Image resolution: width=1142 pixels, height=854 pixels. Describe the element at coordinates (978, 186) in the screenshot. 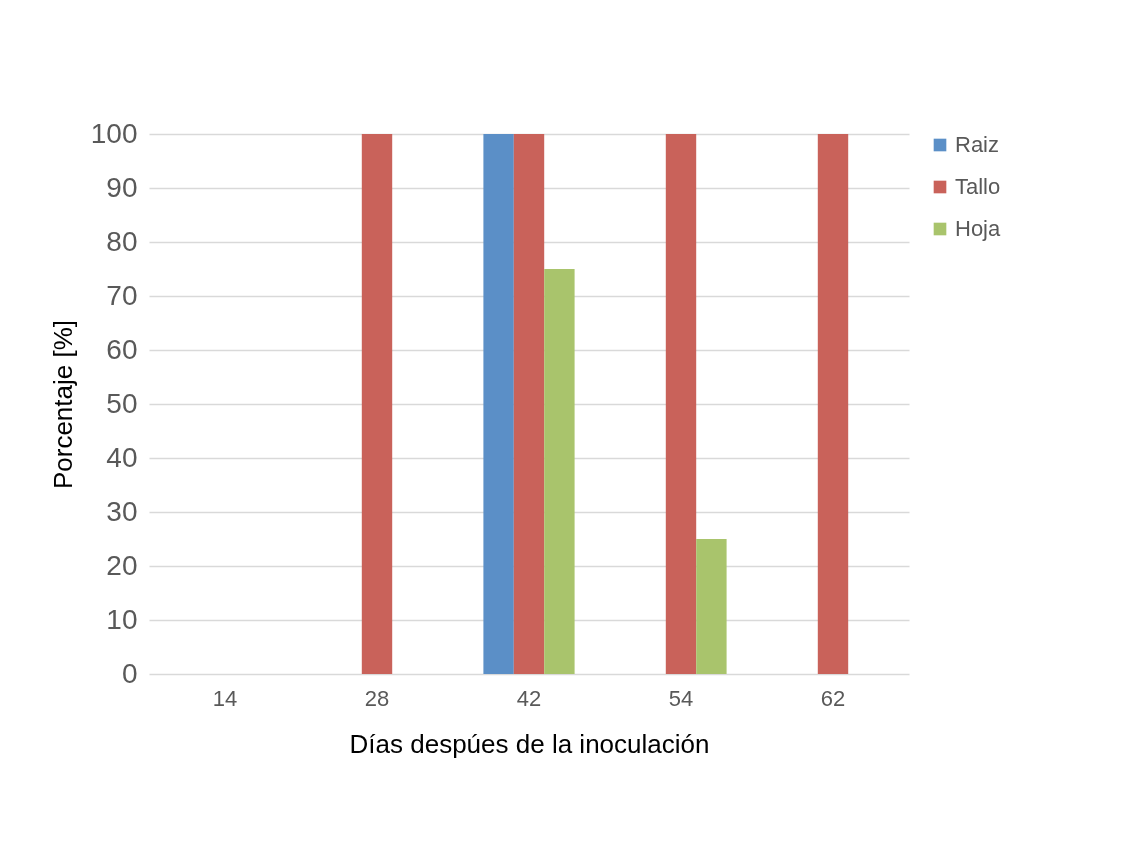

I see `legend-label: Tallo` at that location.